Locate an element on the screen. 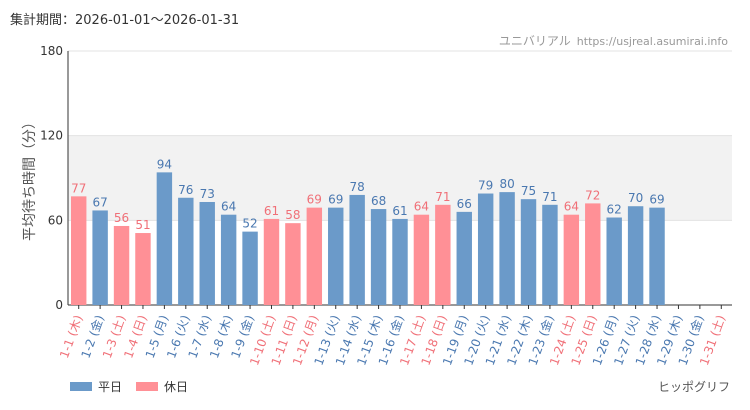 The image size is (750, 410). y-tick-label: 180 is located at coordinates (51, 51).